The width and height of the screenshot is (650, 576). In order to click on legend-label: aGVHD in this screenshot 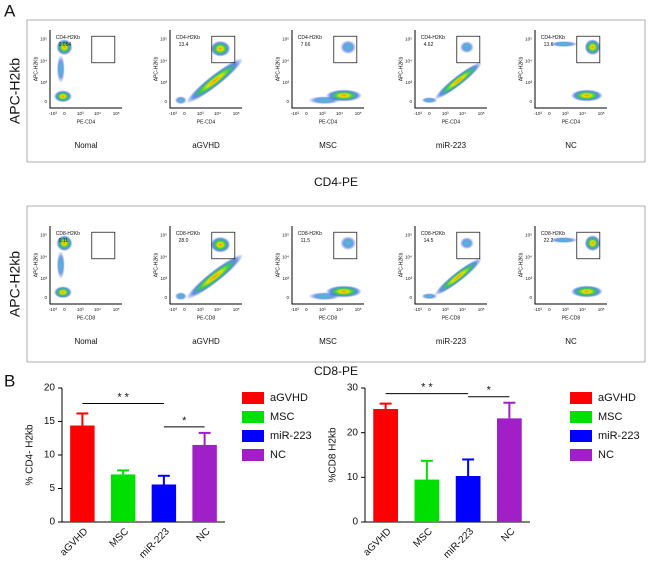, I will do `click(289, 398)`.